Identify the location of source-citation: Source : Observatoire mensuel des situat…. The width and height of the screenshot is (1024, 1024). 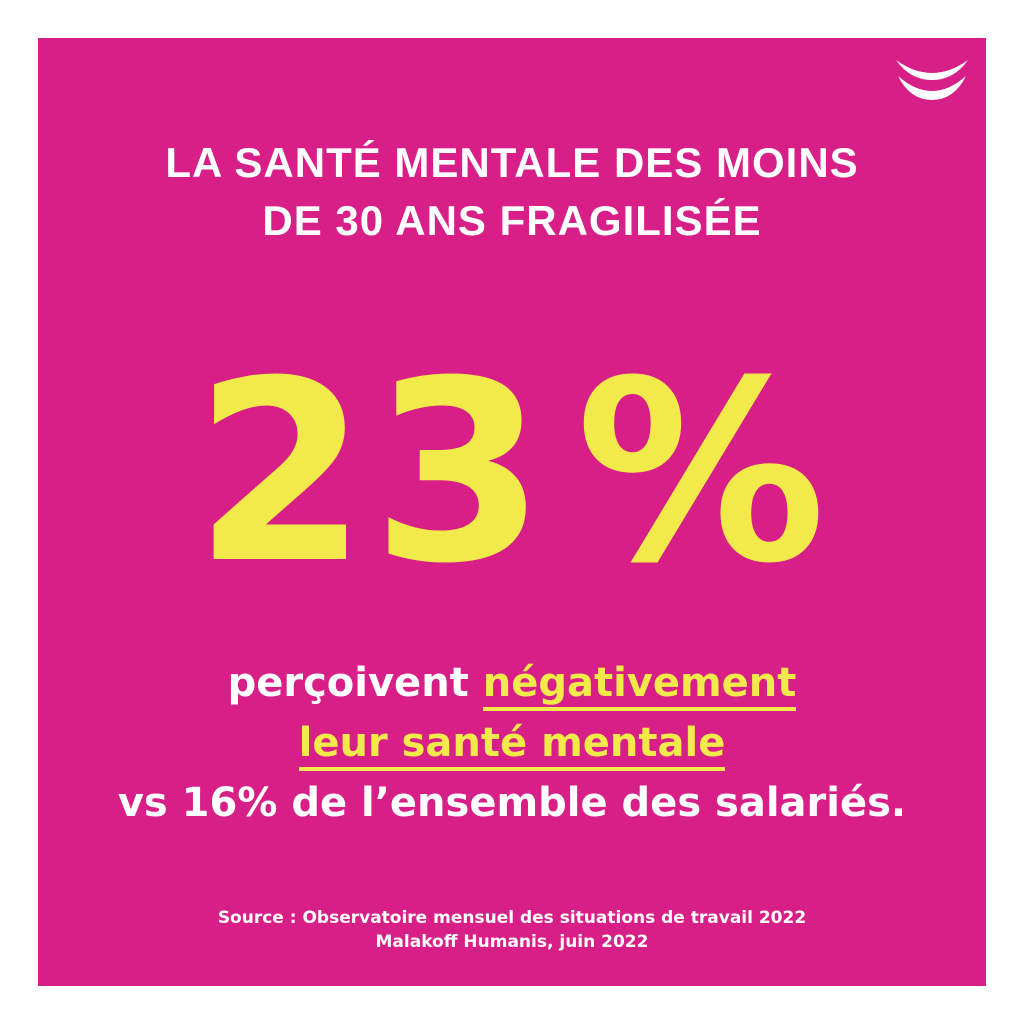
(512, 930).